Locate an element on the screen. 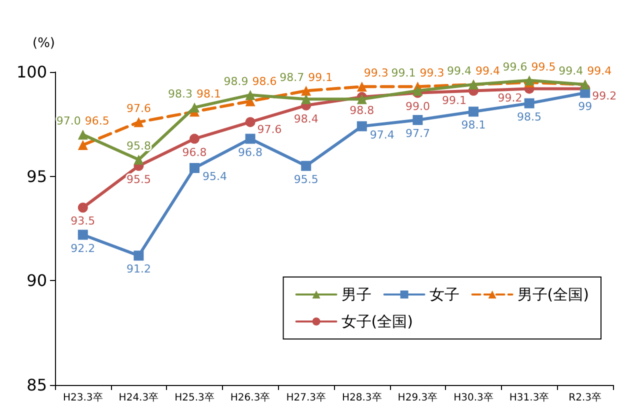 The height and width of the screenshot is (409, 633). data-label: 98.8 is located at coordinates (362, 111).